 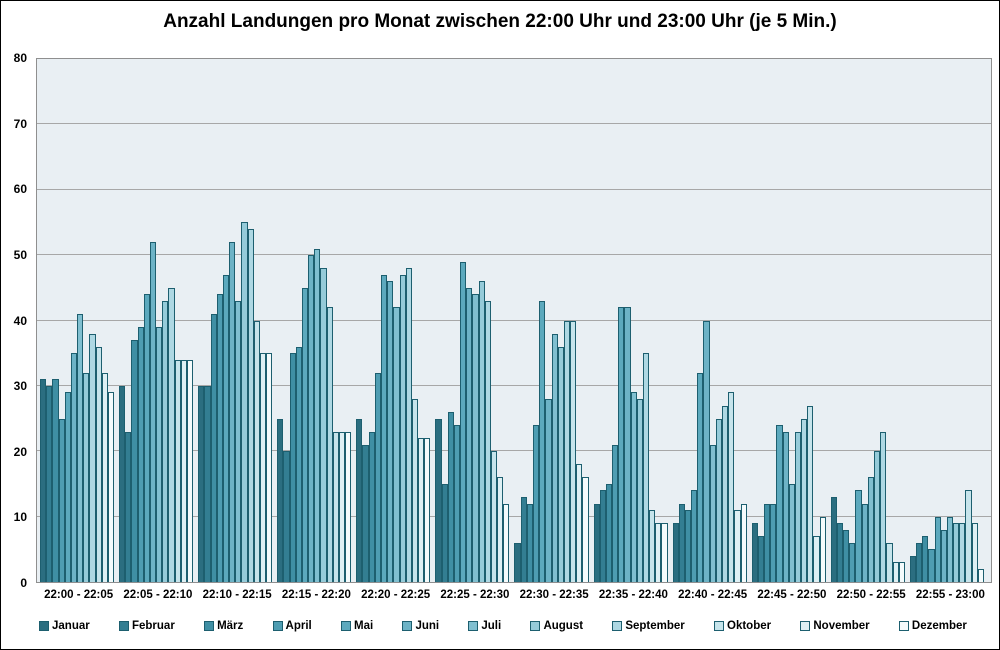 What do you see at coordinates (655, 626) in the screenshot?
I see `legend-label: September` at bounding box center [655, 626].